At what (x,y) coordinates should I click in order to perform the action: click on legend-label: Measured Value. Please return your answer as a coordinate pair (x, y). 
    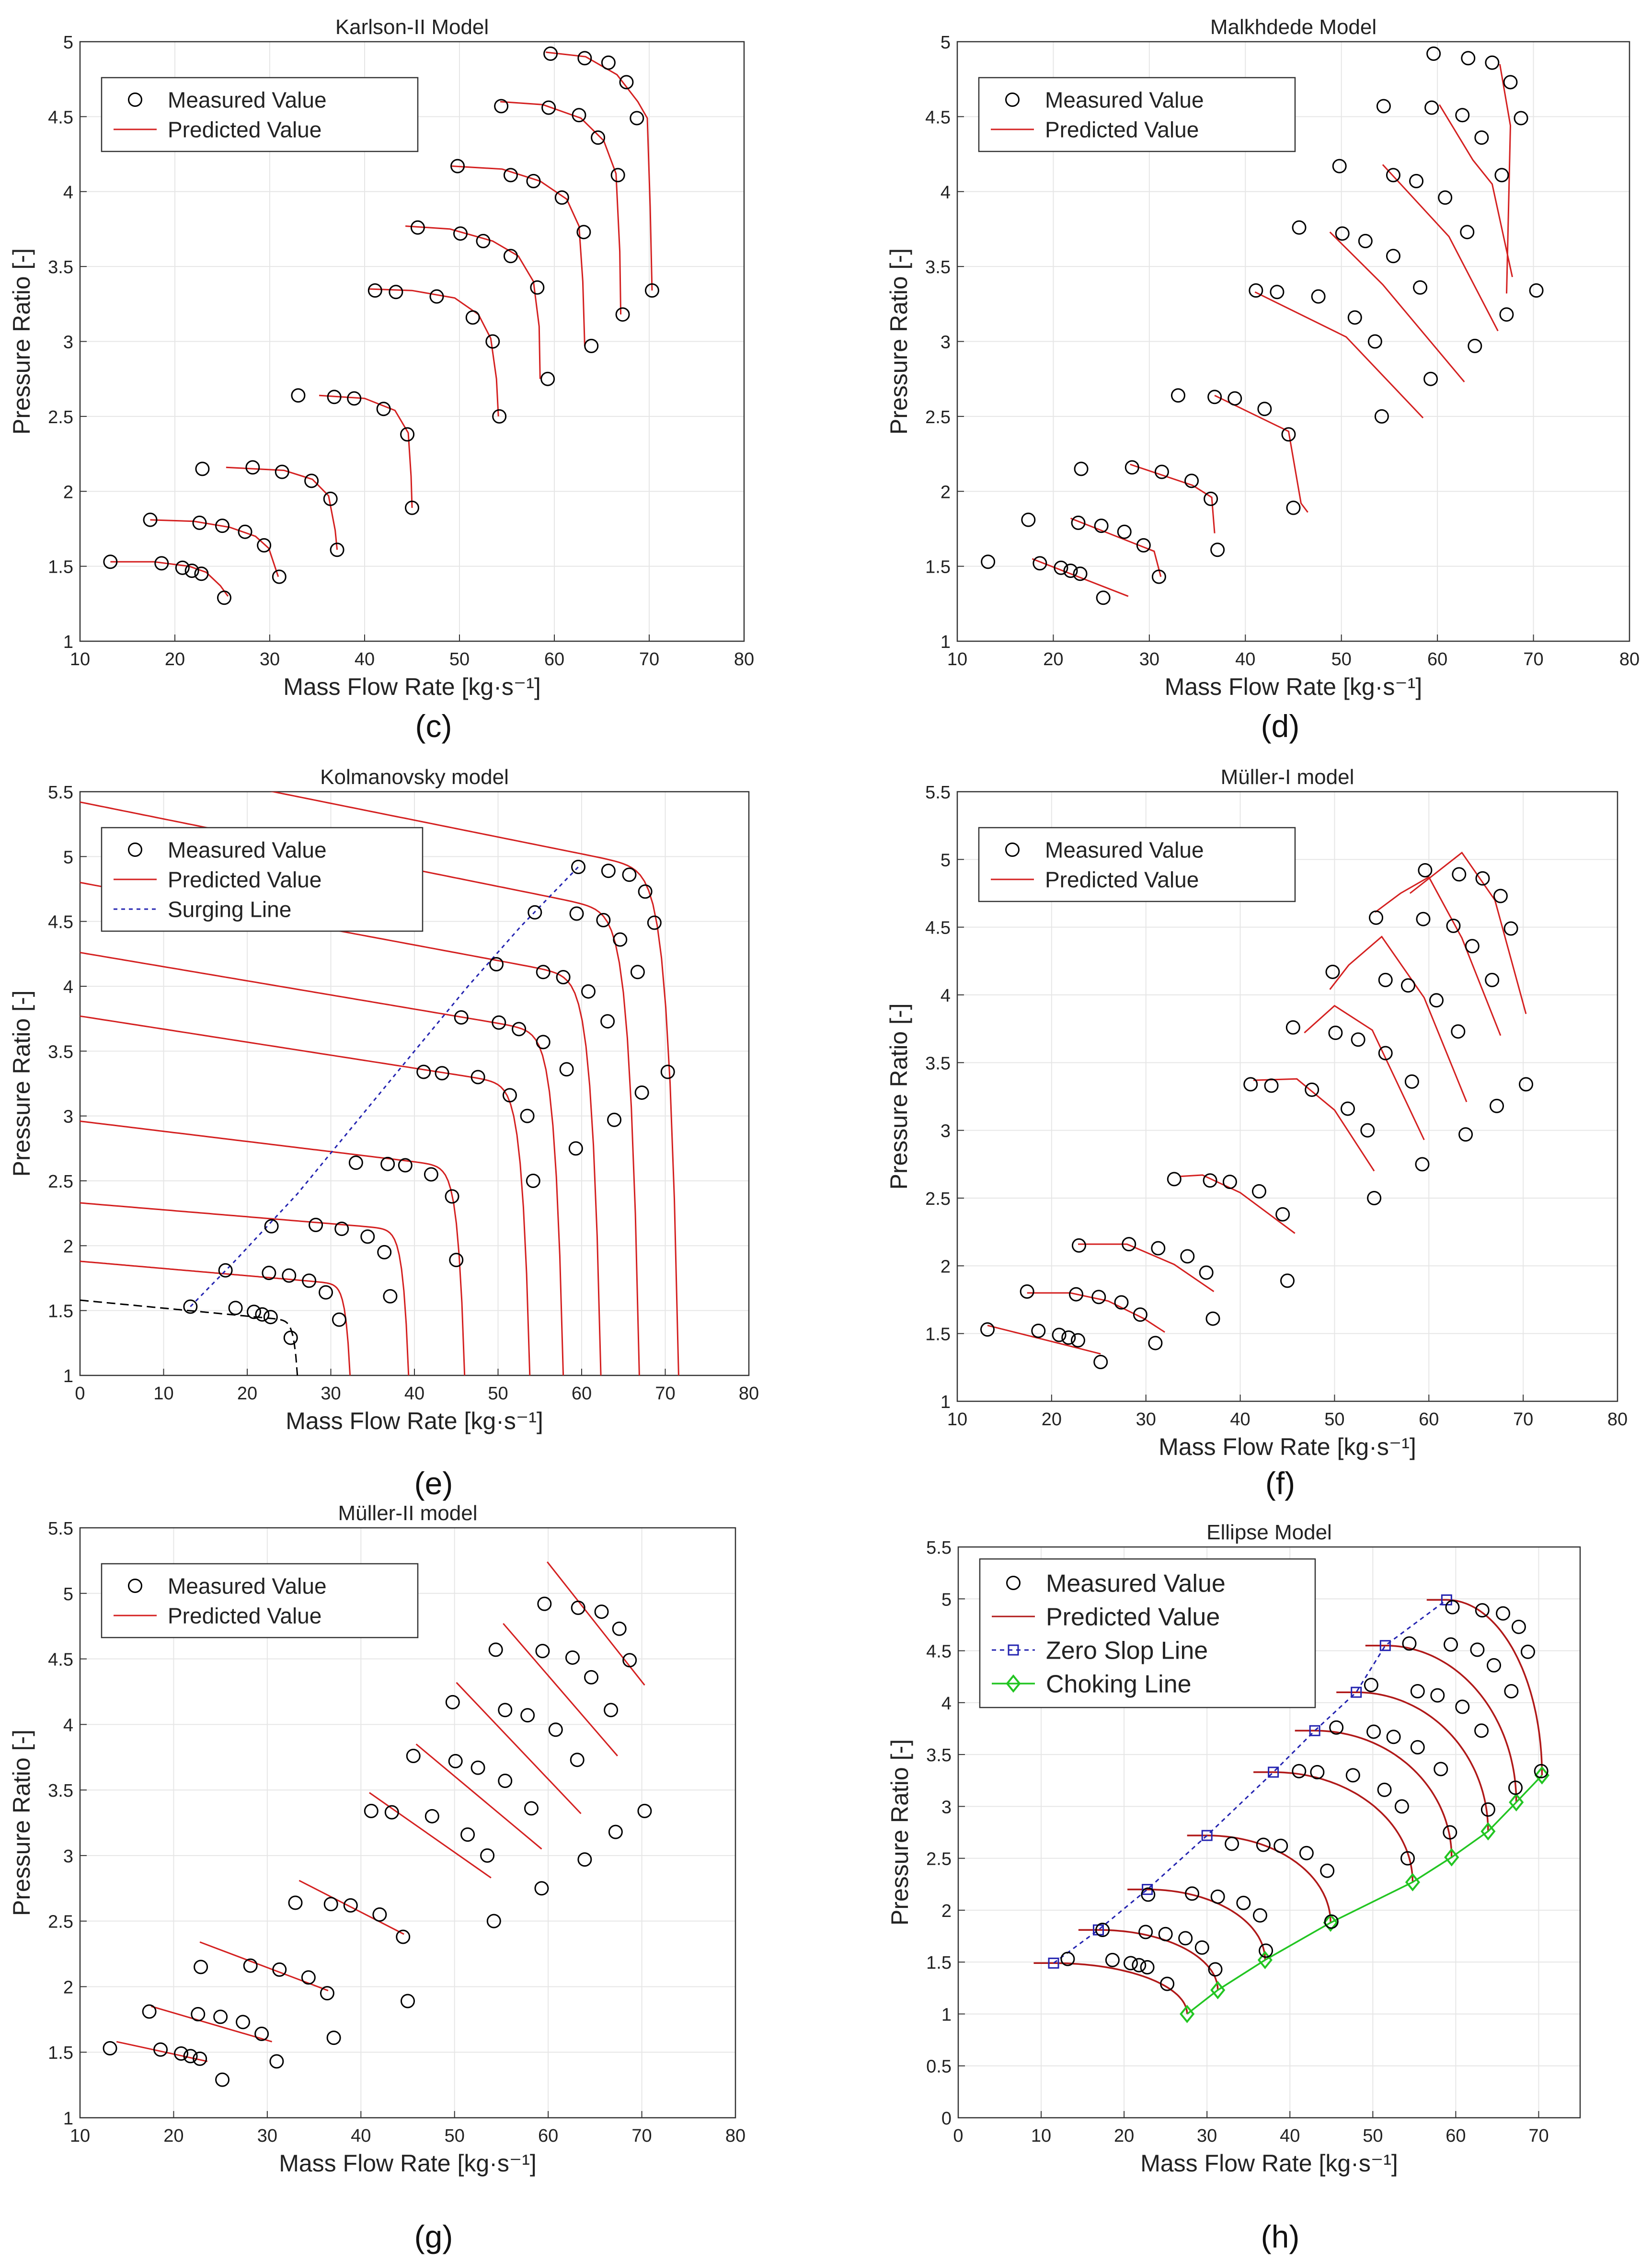
    Looking at the image, I should click on (1124, 850).